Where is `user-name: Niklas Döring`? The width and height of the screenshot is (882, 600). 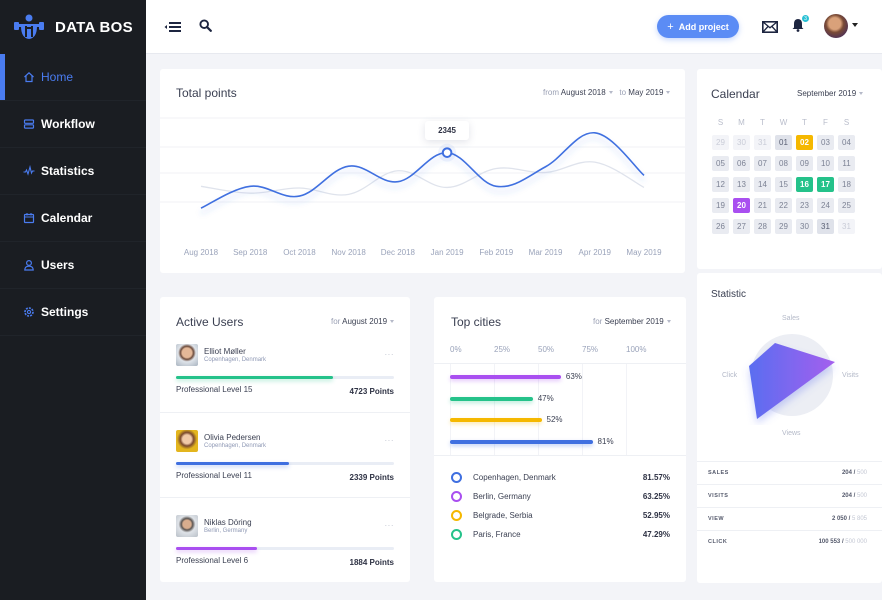
user-name: Niklas Döring is located at coordinates (228, 522).